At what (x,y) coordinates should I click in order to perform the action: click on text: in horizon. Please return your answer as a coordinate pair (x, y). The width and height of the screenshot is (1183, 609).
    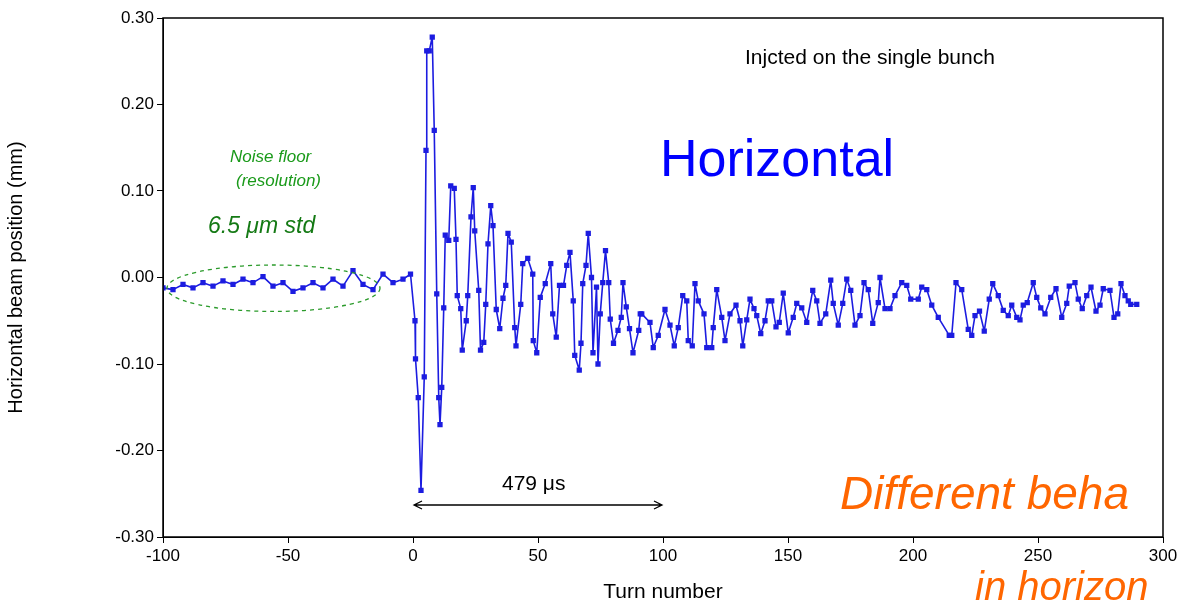
    Looking at the image, I should click on (1062, 586).